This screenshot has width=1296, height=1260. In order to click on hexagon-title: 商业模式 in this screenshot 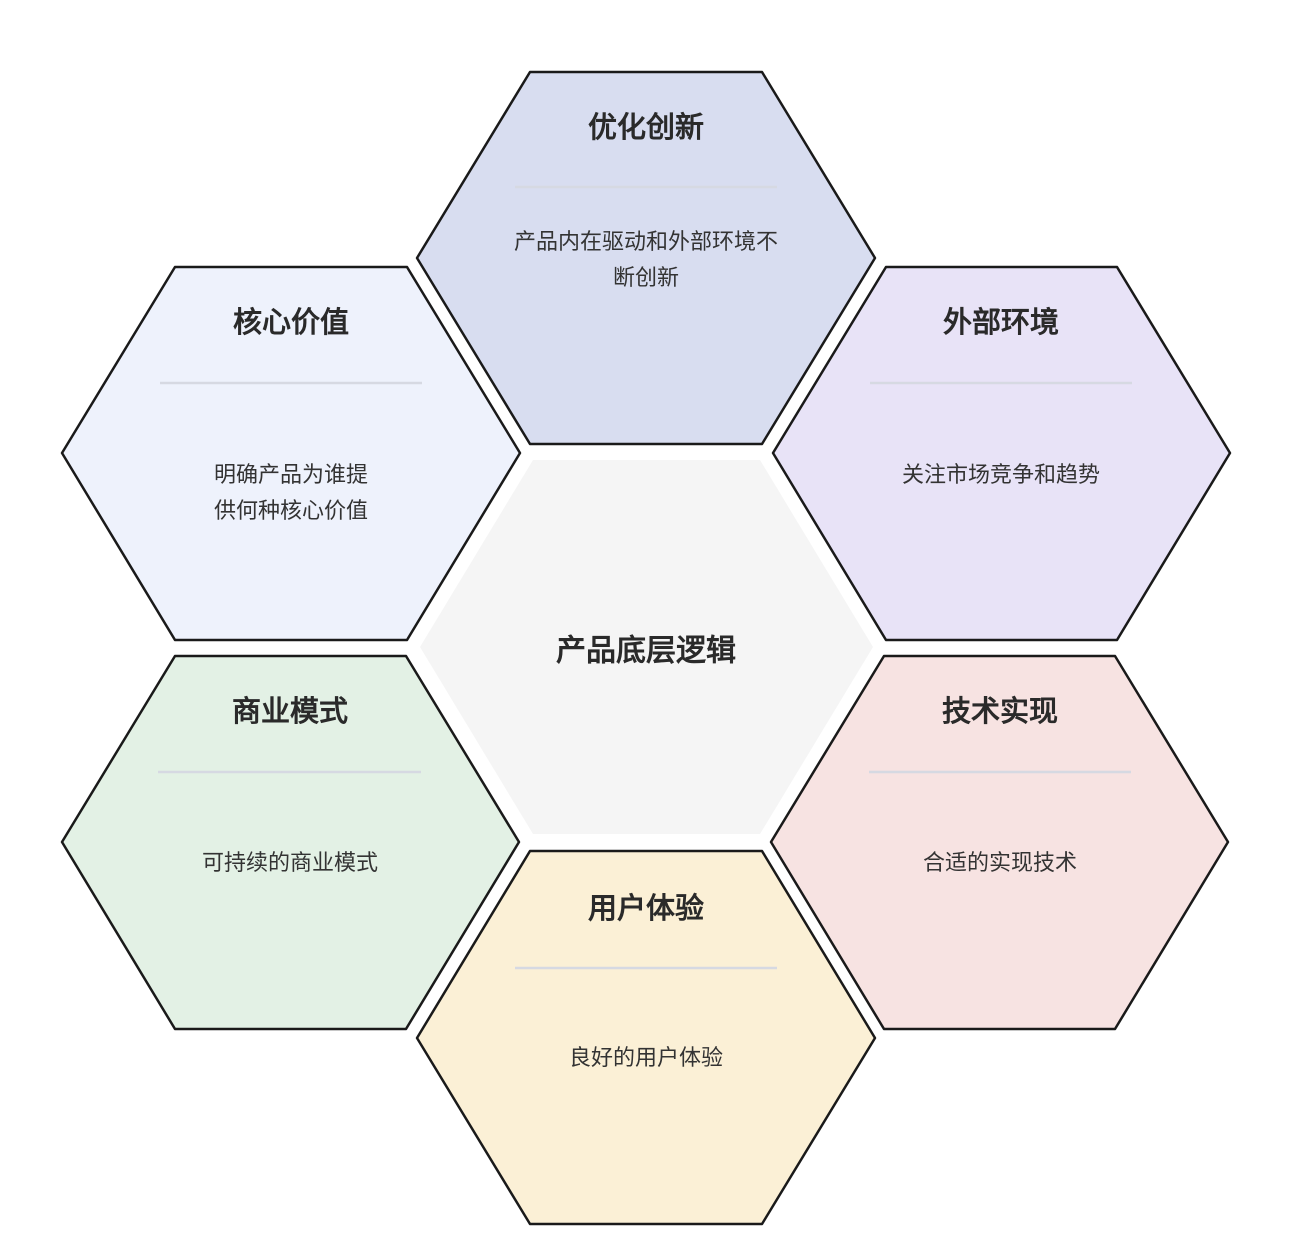, I will do `click(290, 711)`.